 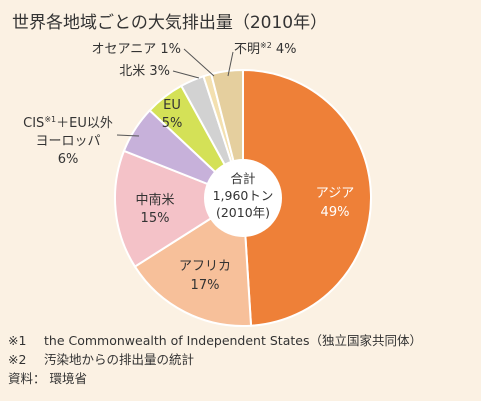 What do you see at coordinates (243, 212) in the screenshot?
I see `center-total-year: (2010年)` at bounding box center [243, 212].